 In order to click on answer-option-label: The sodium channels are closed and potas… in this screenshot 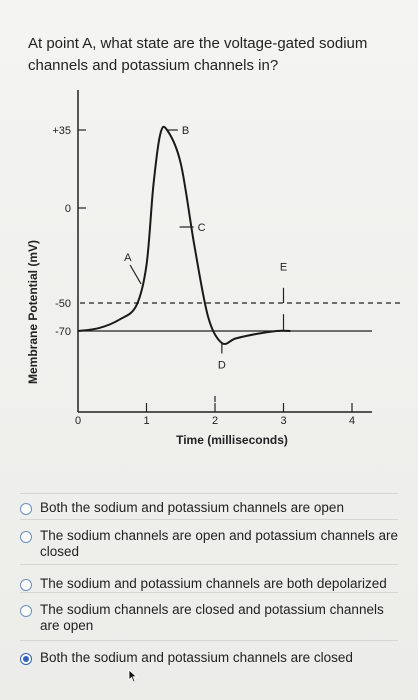, I will do `click(212, 617)`.